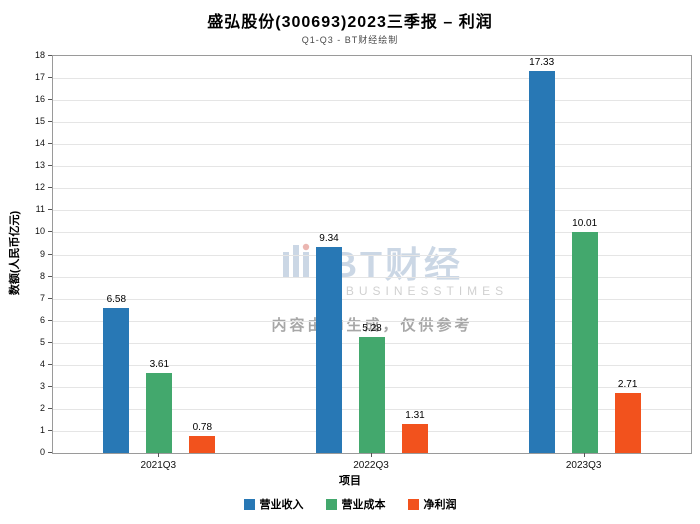 The width and height of the screenshot is (700, 524). I want to click on legend-item: 营业收入, so click(273, 504).